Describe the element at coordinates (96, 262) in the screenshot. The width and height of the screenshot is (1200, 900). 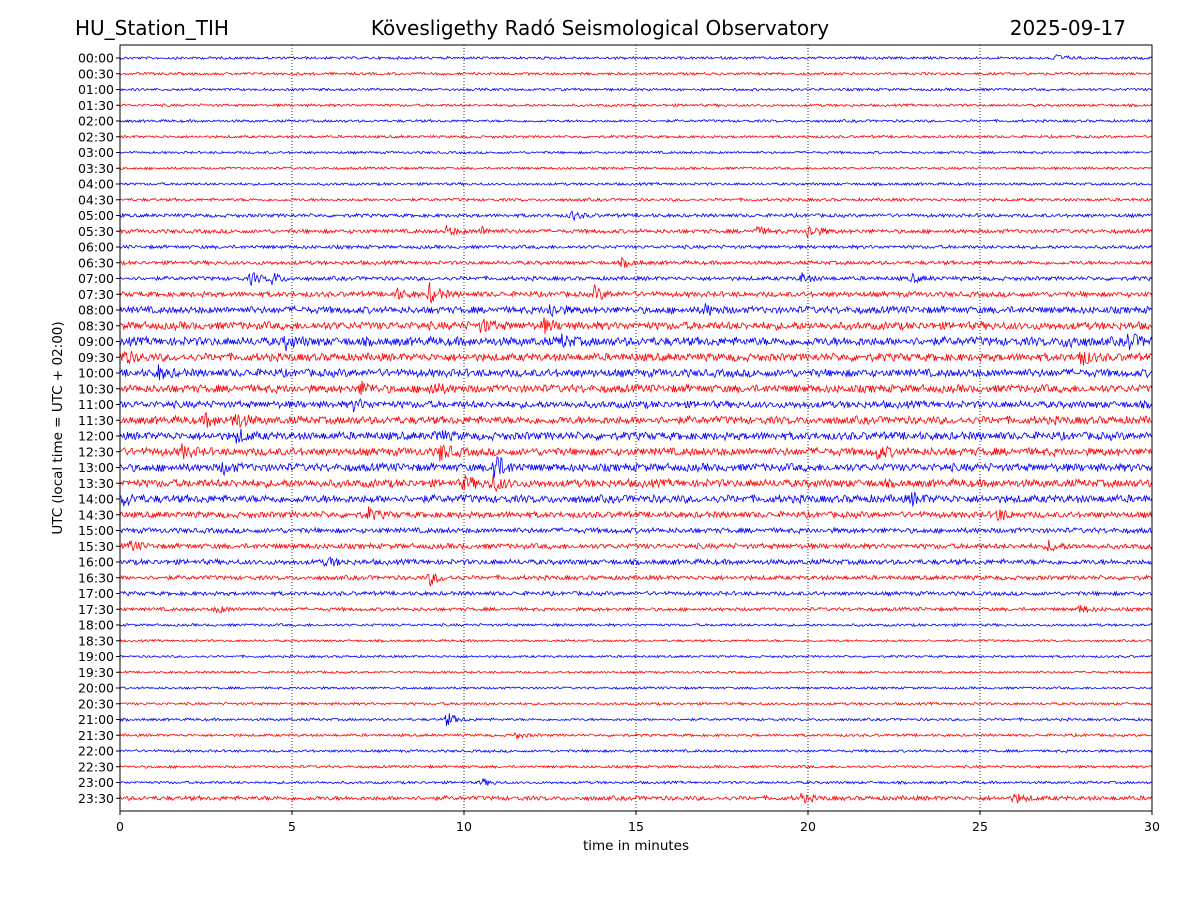
I see `y-tick-label: 06:30` at that location.